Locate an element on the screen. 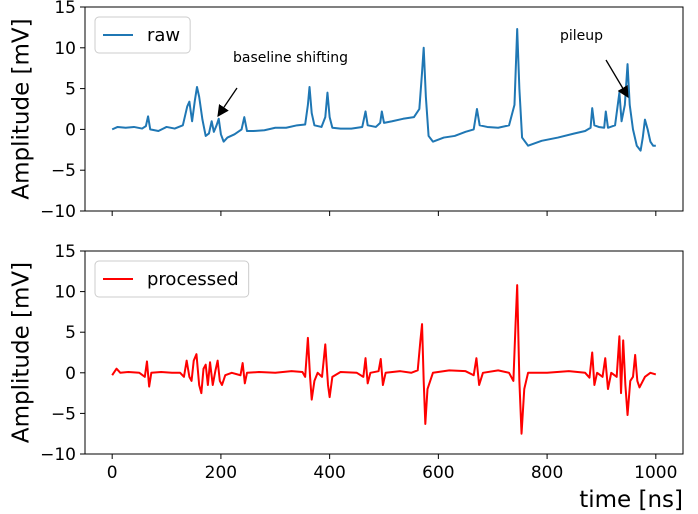  legend: raw is located at coordinates (142, 35).